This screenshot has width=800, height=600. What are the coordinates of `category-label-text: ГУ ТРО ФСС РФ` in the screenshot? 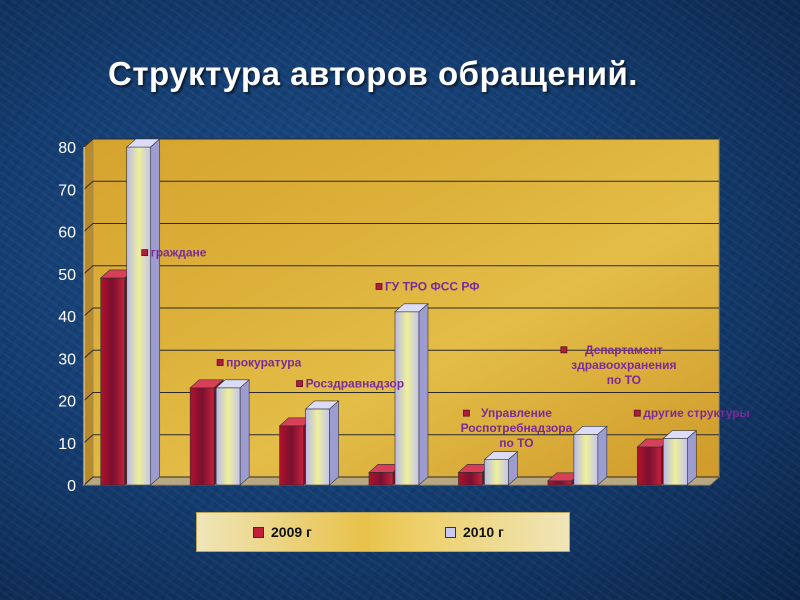 It's located at (432, 286).